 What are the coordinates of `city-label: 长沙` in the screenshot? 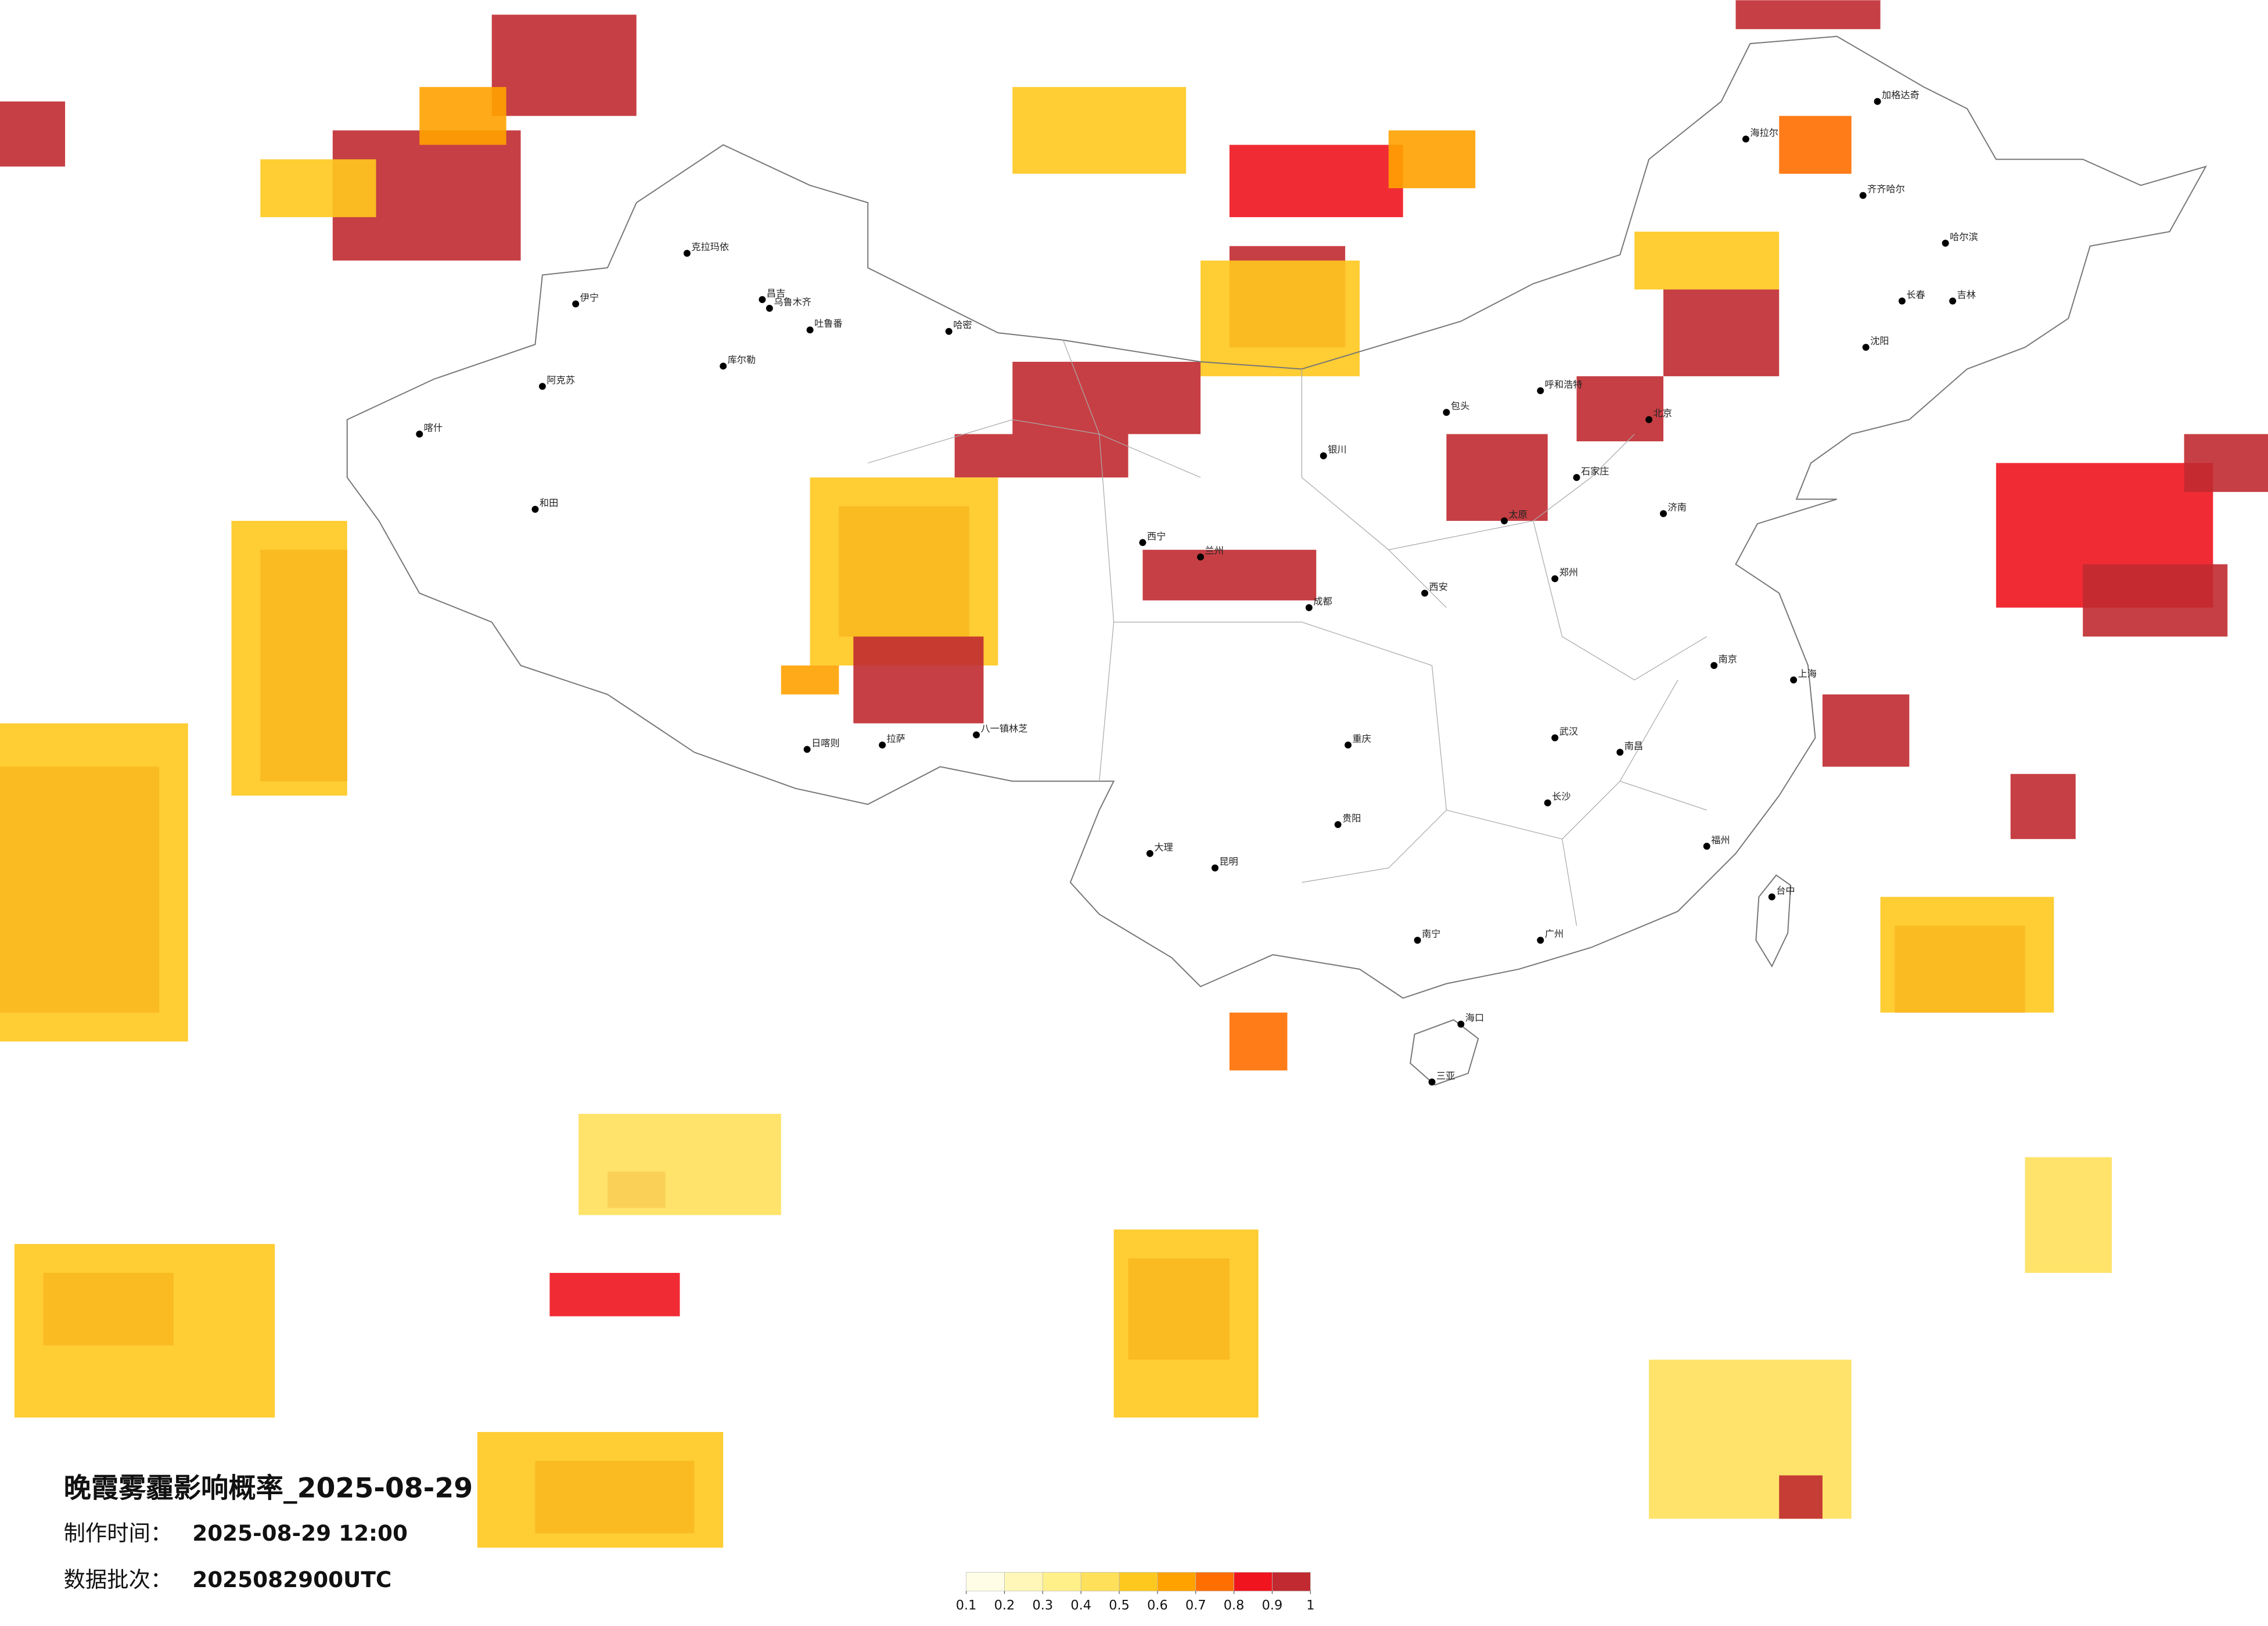 It's located at (1561, 797).